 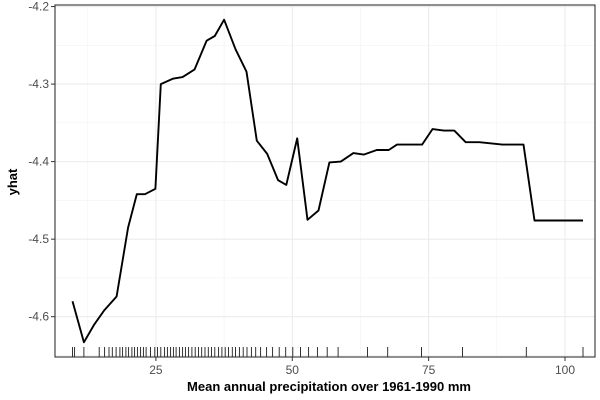 I want to click on x-tick-label: 25, so click(x=156, y=370).